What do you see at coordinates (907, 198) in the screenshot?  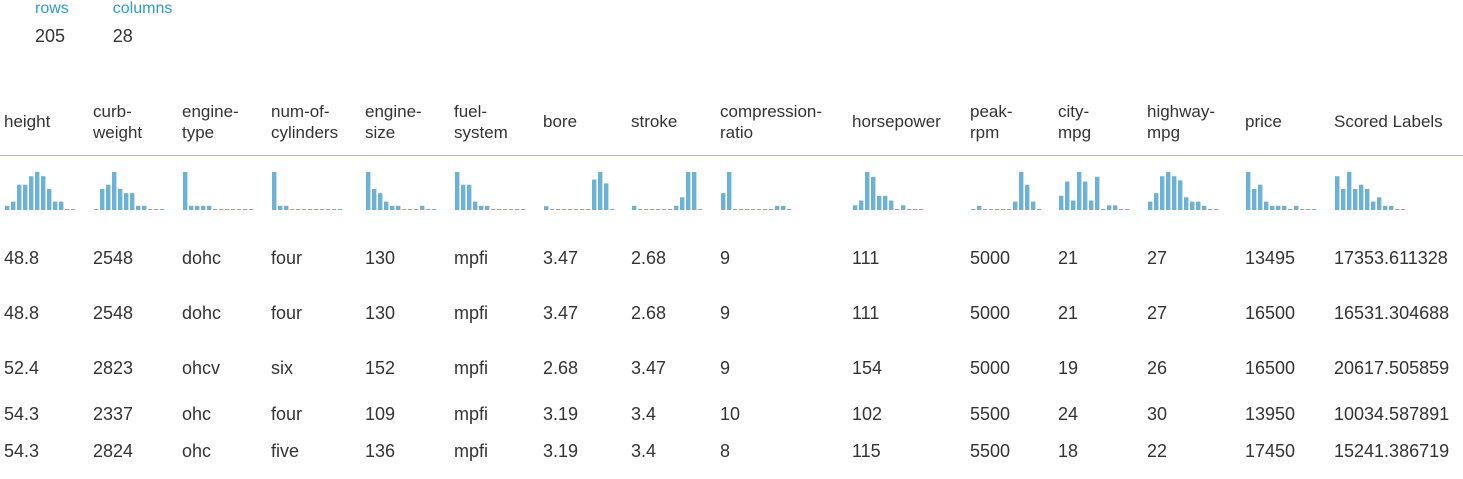 I see `histogram-horsepower` at bounding box center [907, 198].